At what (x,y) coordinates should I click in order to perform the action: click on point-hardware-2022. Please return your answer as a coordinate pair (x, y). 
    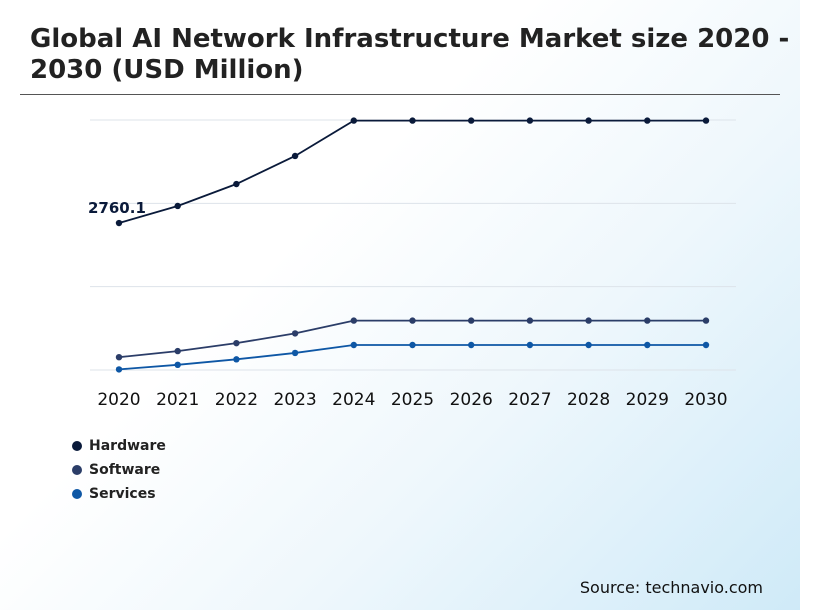
    Looking at the image, I should click on (236, 184).